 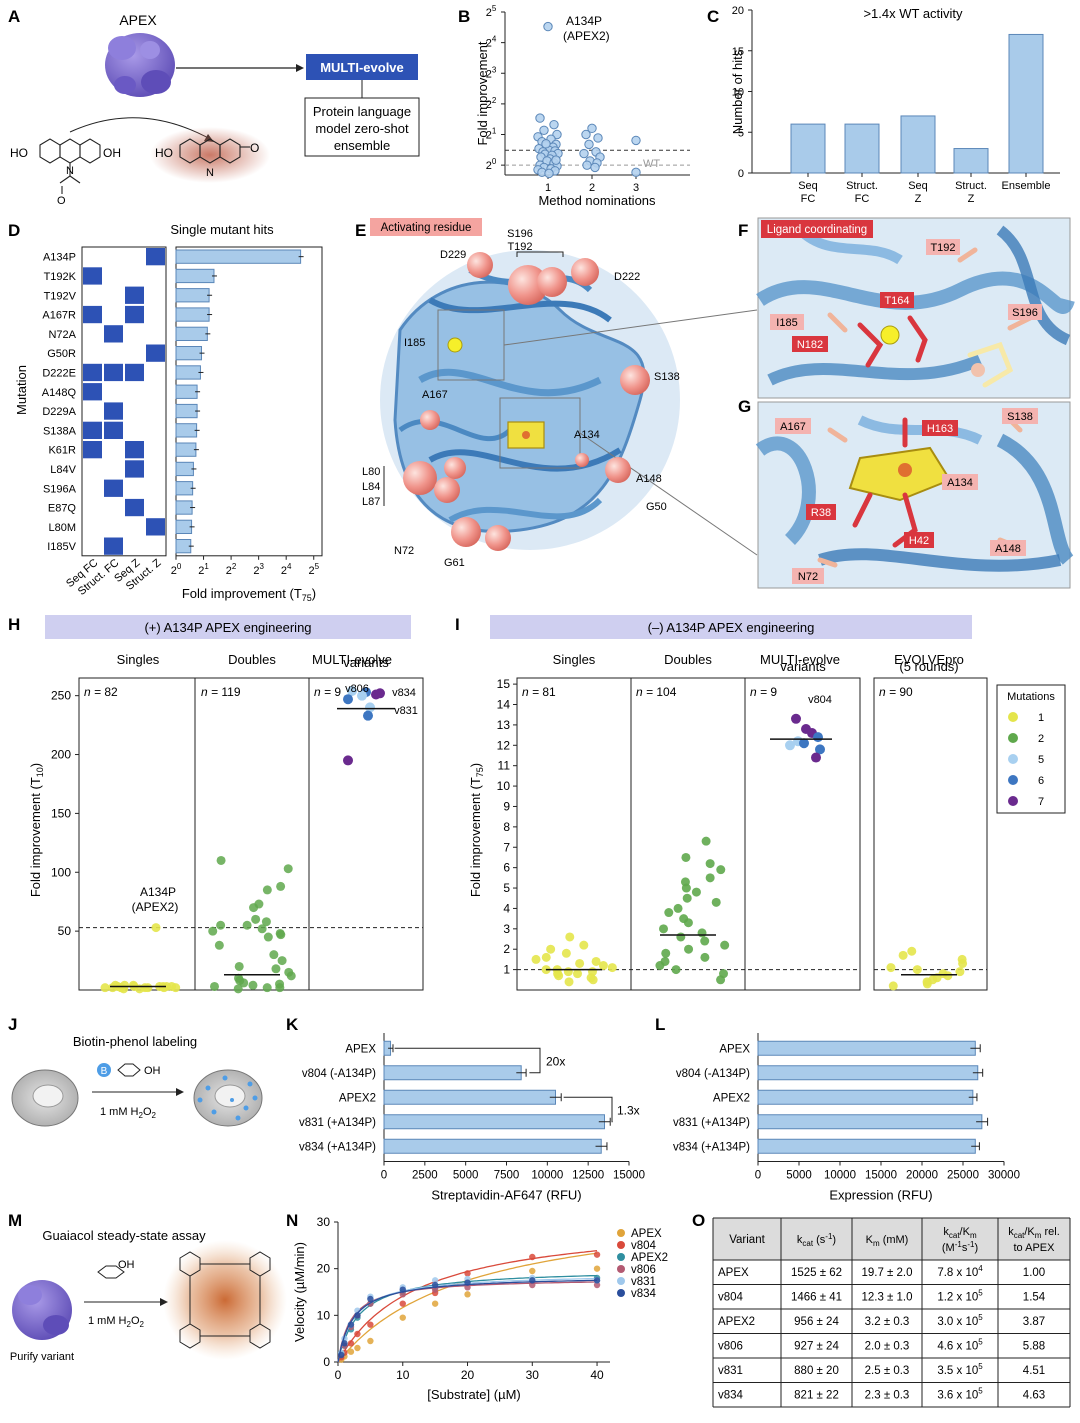 What do you see at coordinates (254, 148) in the screenshot?
I see `resorufin-o: O` at bounding box center [254, 148].